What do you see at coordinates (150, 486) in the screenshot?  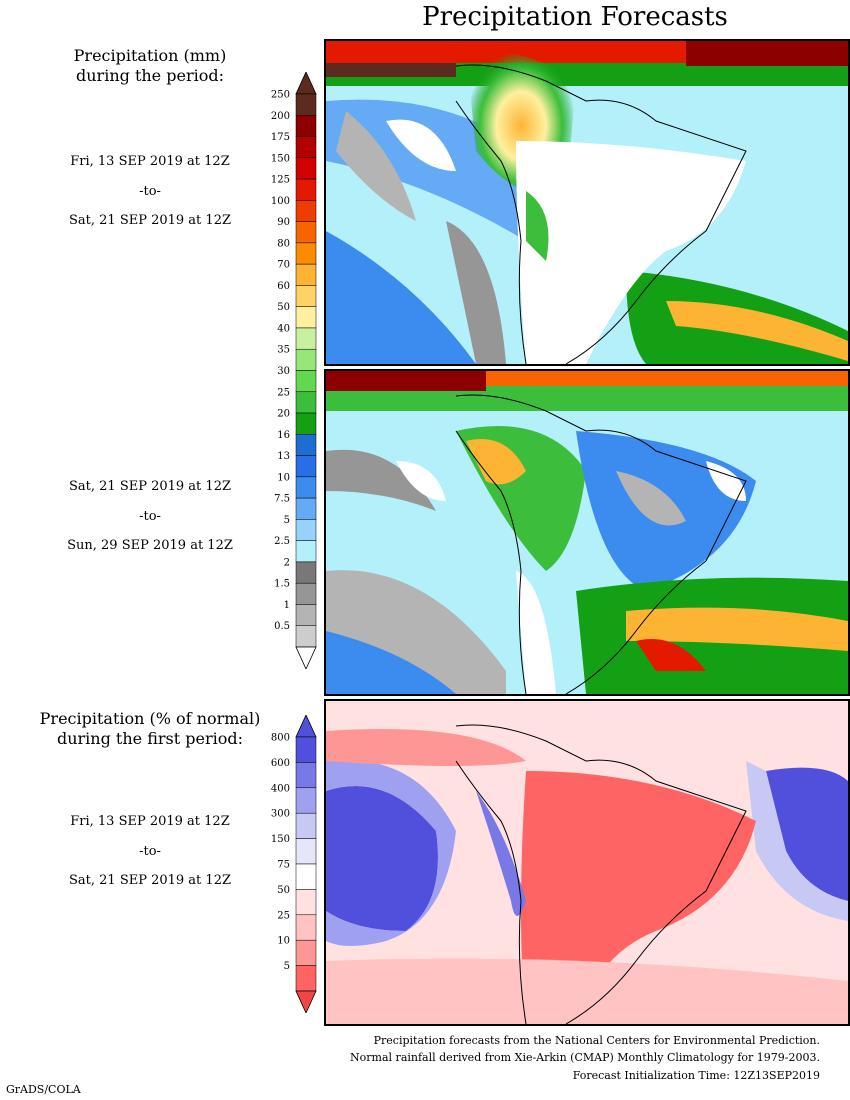 I see `panel2-start-date: Sat, 21 SEP 2019 at 12Z` at bounding box center [150, 486].